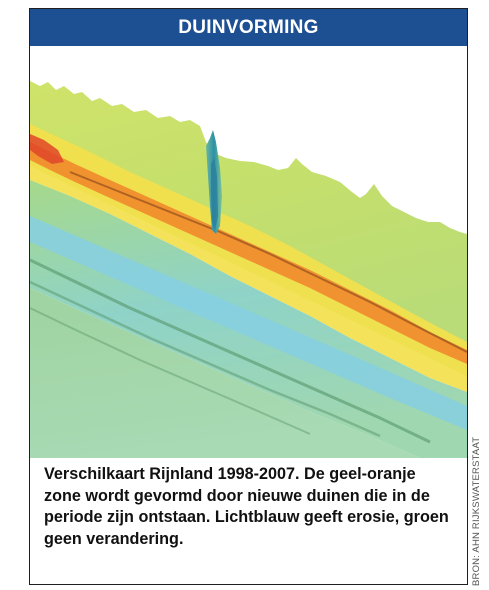  Describe the element at coordinates (47, 149) in the screenshot. I see `new-dunes-red-left` at that location.